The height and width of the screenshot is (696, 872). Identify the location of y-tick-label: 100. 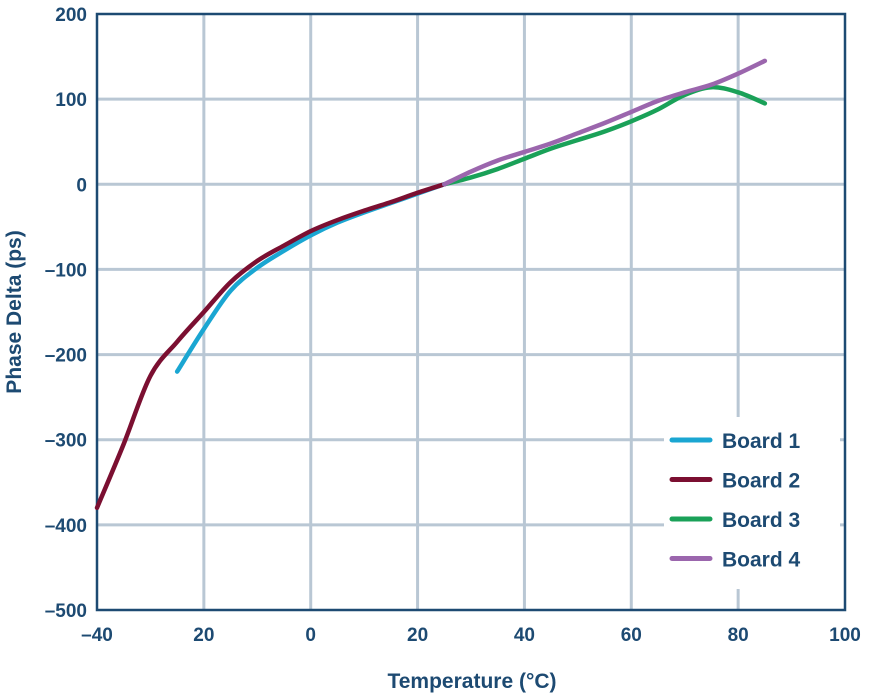
(71, 100).